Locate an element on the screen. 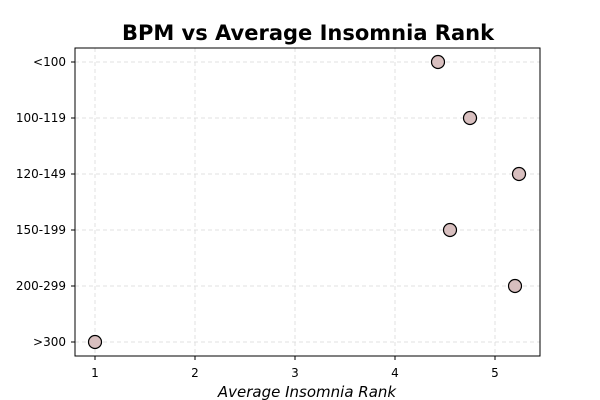 The image size is (600, 400). x-tick-label: 2 is located at coordinates (195, 373).